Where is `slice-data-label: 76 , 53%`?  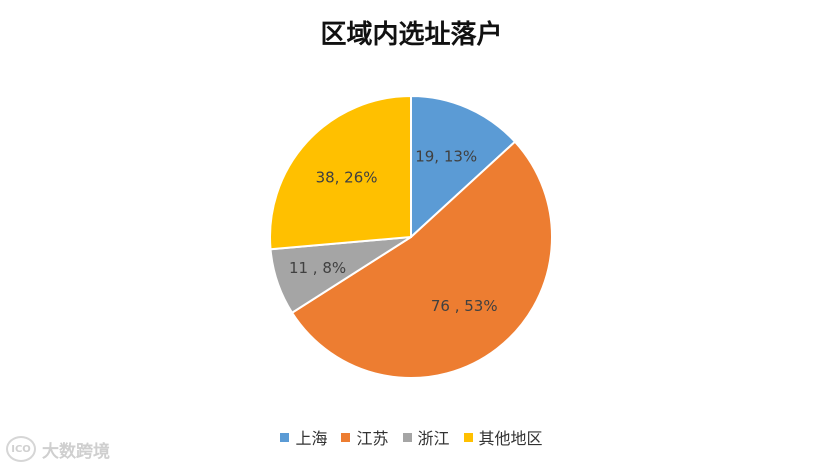
slice-data-label: 76 , 53% is located at coordinates (464, 306).